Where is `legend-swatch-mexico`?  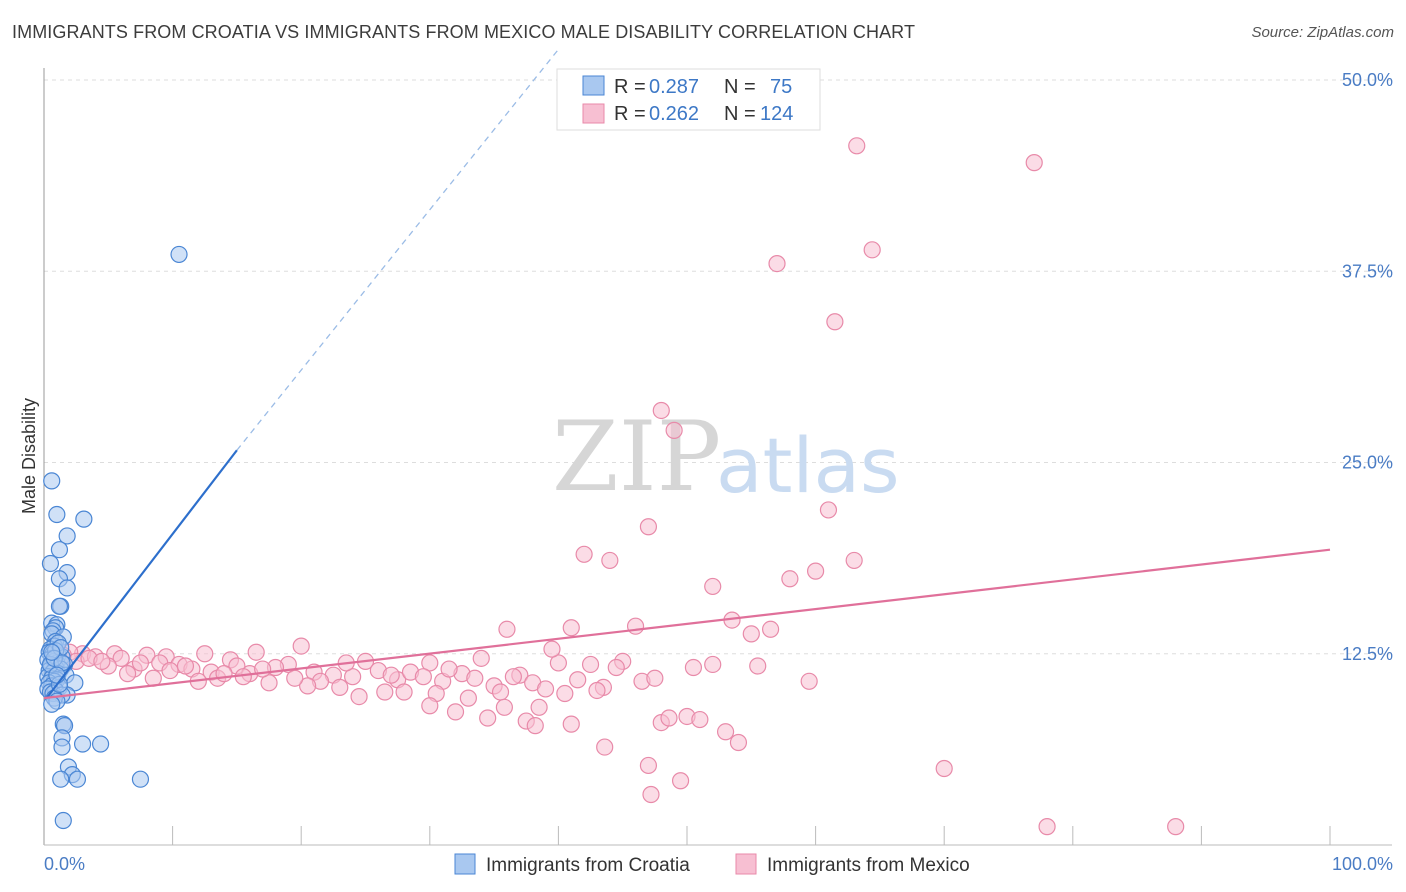 legend-swatch-mexico is located at coordinates (593, 113).